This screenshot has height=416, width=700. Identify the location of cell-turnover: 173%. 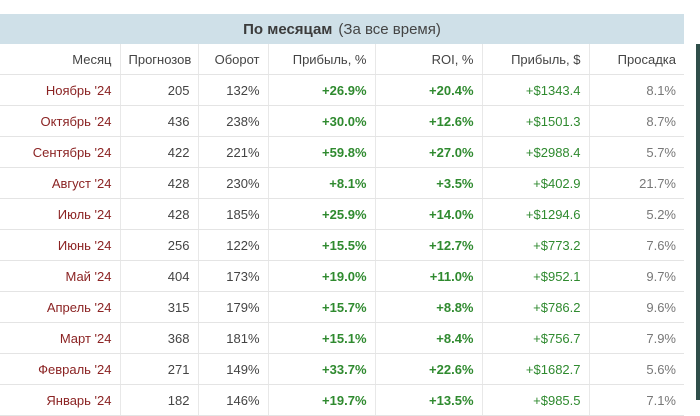
(233, 276).